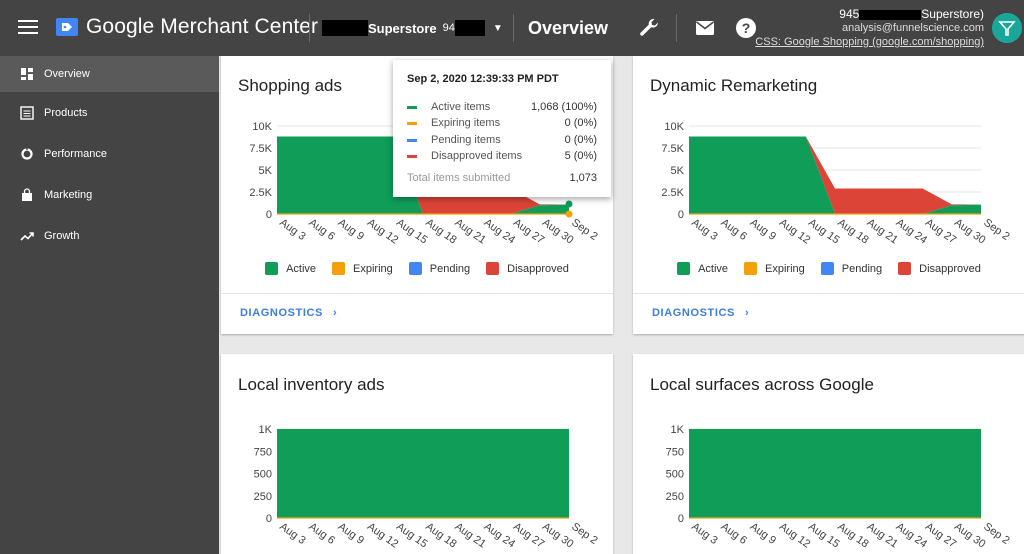 Image resolution: width=1024 pixels, height=554 pixels. What do you see at coordinates (502, 178) in the screenshot?
I see `tooltip-total: Total items submitted 1,073` at bounding box center [502, 178].